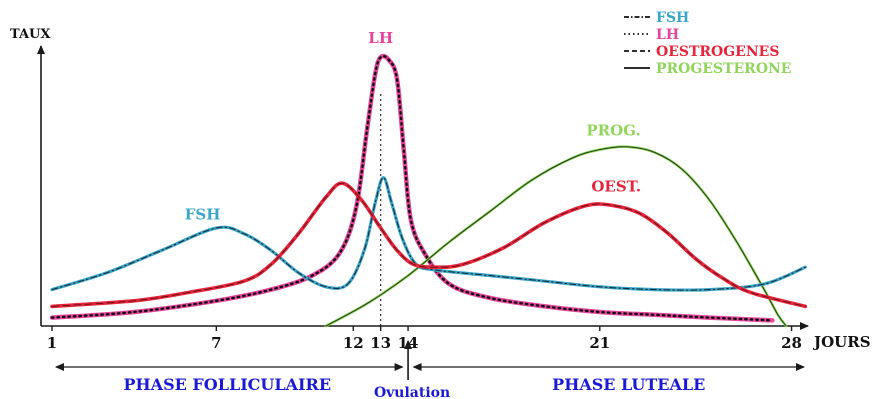  Describe the element at coordinates (628, 384) in the screenshot. I see `luteal-phase-label: PHASE LUTEALE` at that location.